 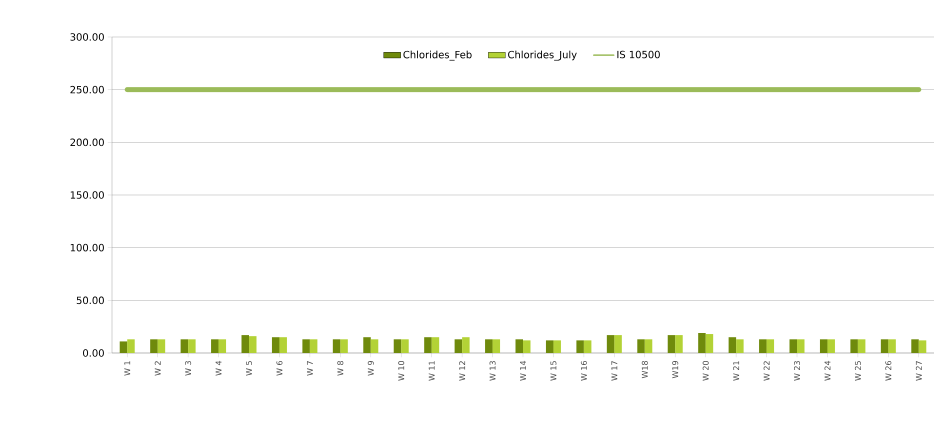 What do you see at coordinates (90, 300) in the screenshot?
I see `y-tick-label: 50.00` at bounding box center [90, 300].